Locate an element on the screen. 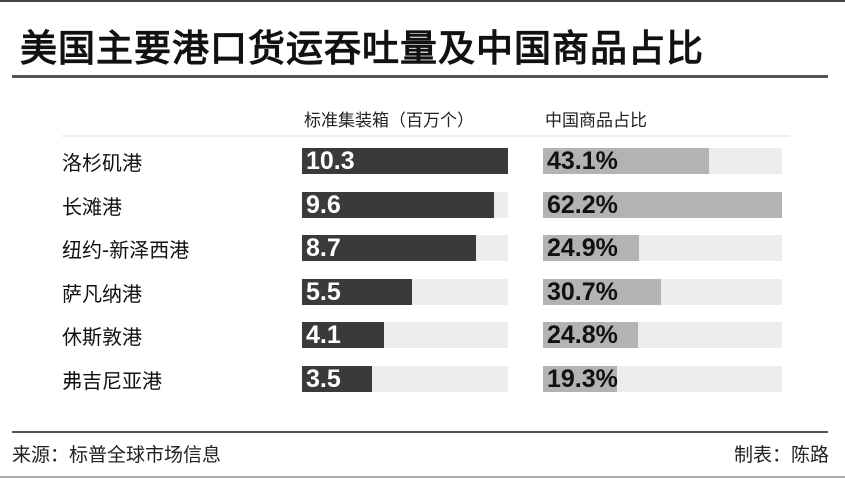  data-label: 10.3 is located at coordinates (330, 161).